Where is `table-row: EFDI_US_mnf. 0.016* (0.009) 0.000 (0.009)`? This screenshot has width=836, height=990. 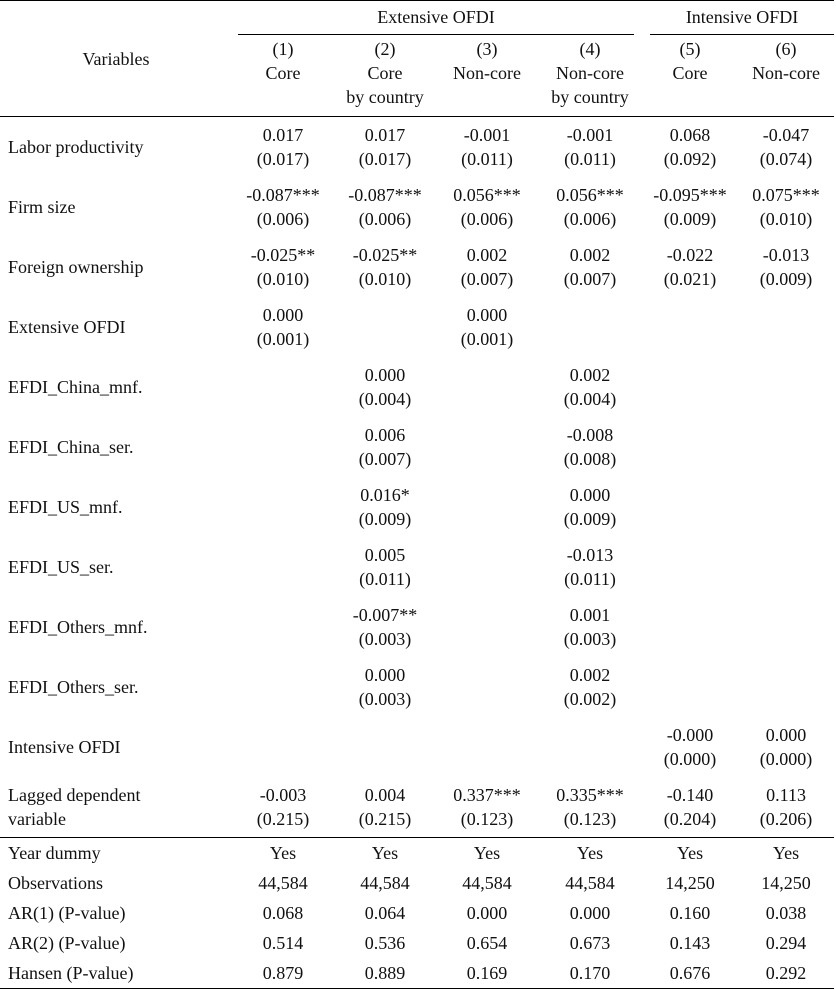 table-row: EFDI_US_mnf. 0.016* (0.009) 0.000 (0.009) is located at coordinates (417, 507).